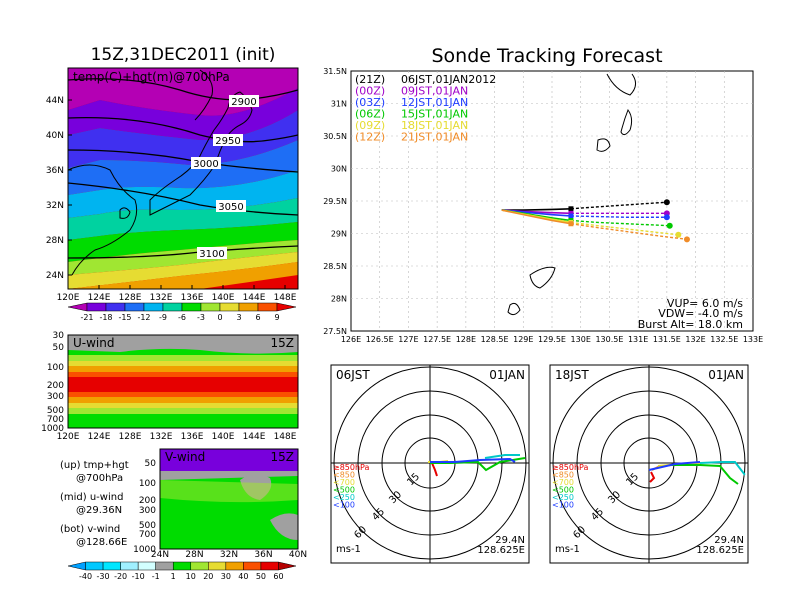  What do you see at coordinates (177, 294) in the screenshot?
I see `map-lon-ticks: 120E 124E 128E 132E 136E 140E 144E 148E` at bounding box center [177, 294].